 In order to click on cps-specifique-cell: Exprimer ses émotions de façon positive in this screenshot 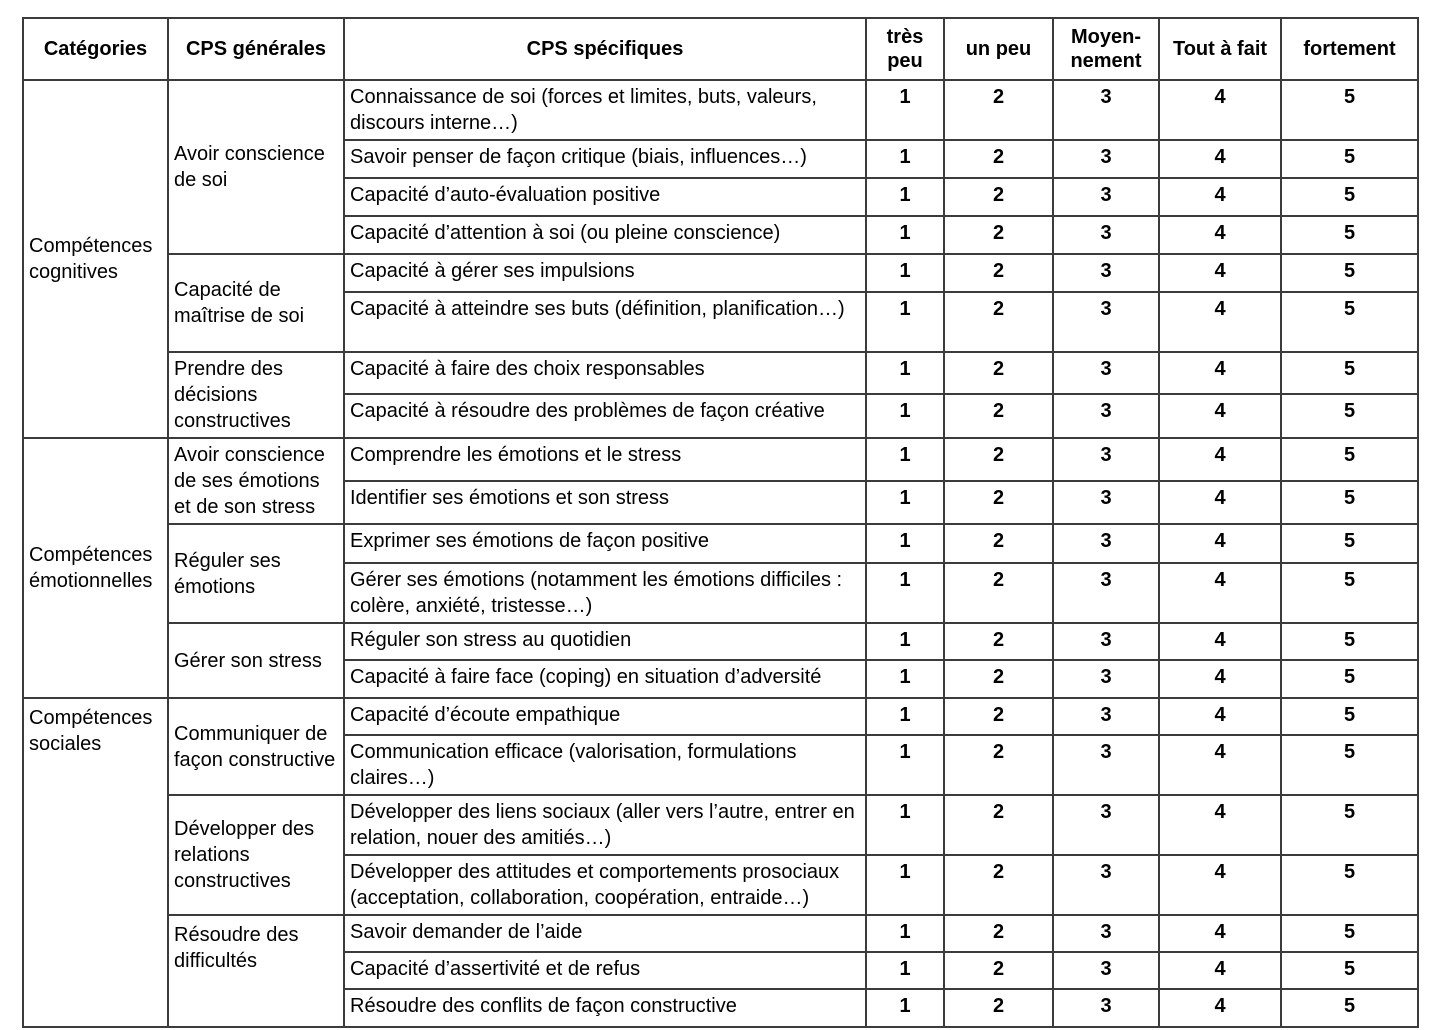, I will do `click(605, 543)`.